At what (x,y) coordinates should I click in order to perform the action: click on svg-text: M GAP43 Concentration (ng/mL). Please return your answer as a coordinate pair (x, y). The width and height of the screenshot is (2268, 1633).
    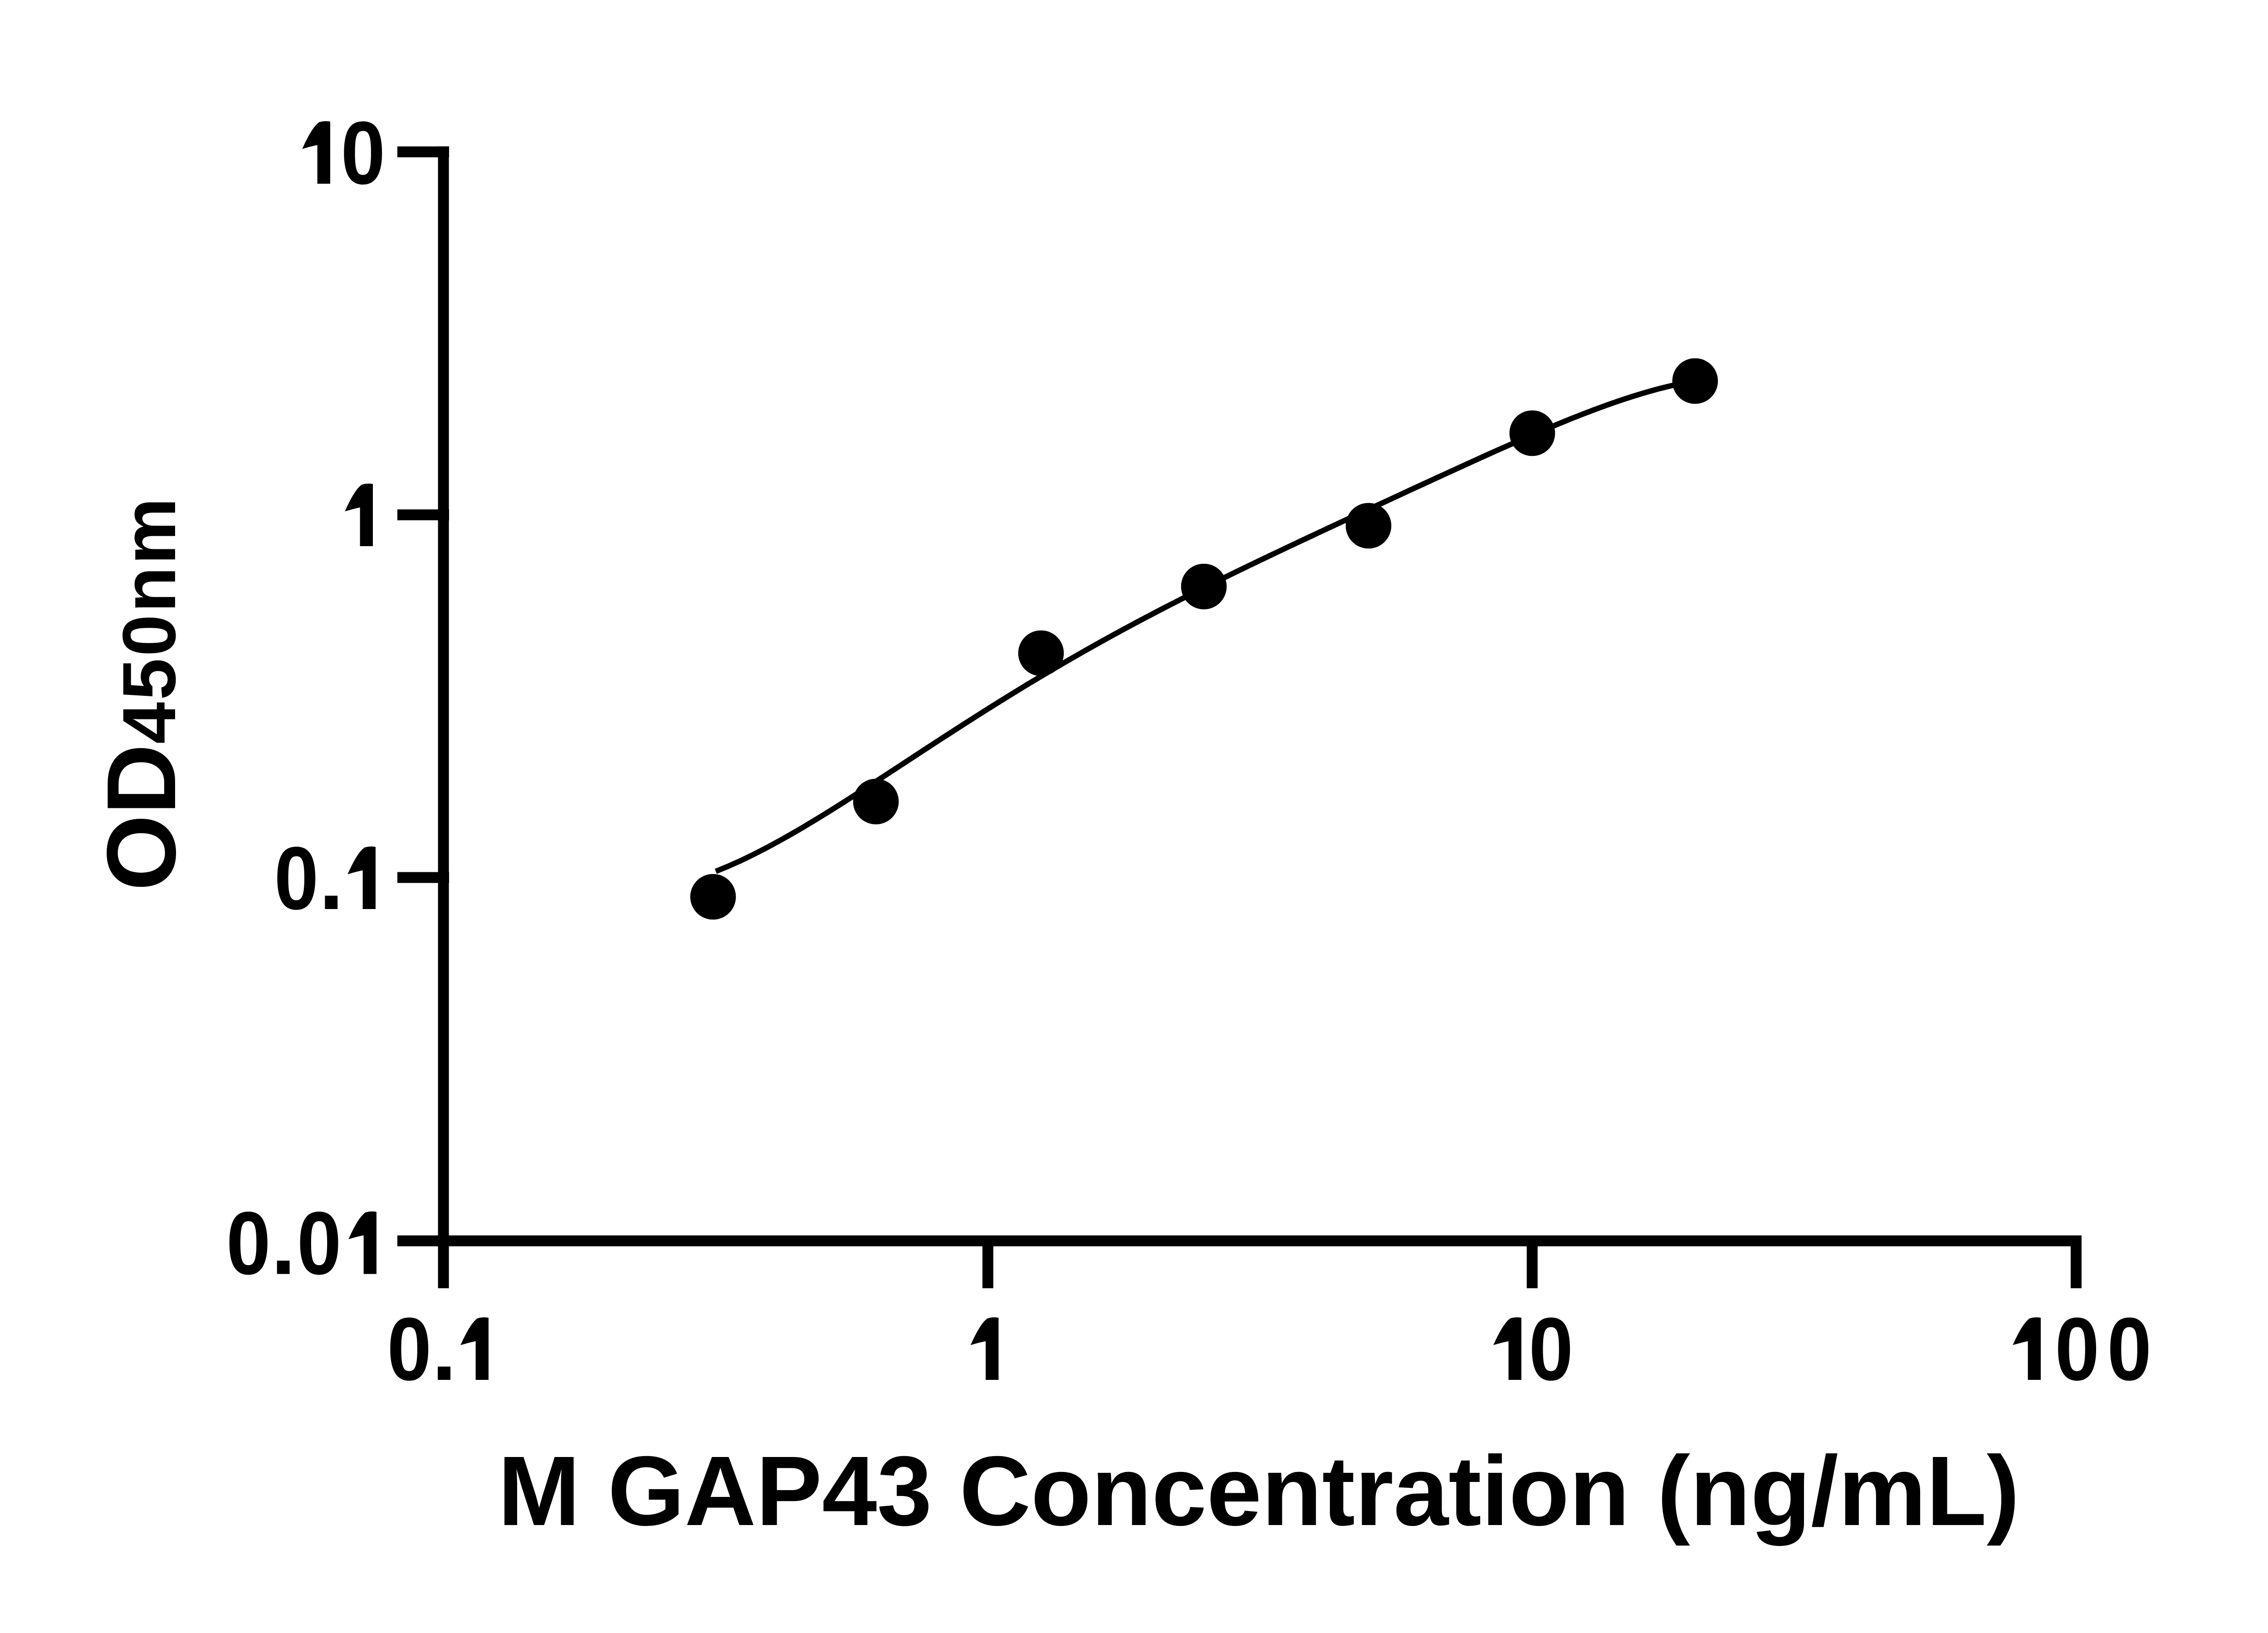
    Looking at the image, I should click on (1259, 1491).